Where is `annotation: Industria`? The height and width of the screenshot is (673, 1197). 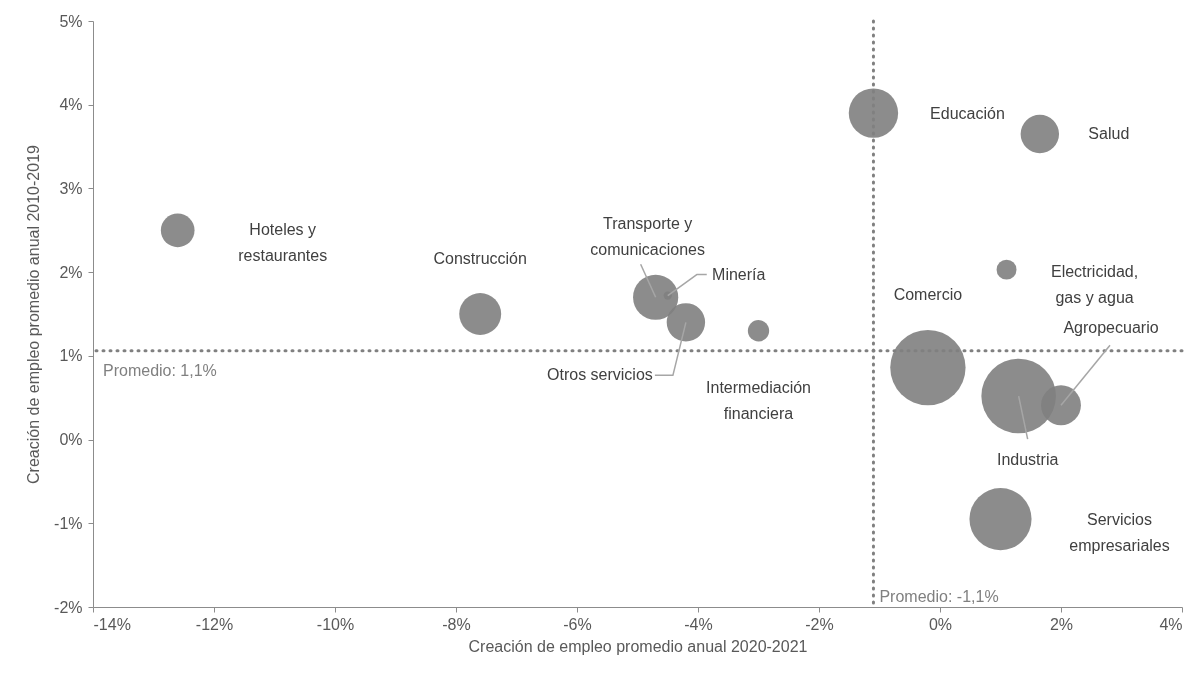 annotation: Industria is located at coordinates (1027, 460).